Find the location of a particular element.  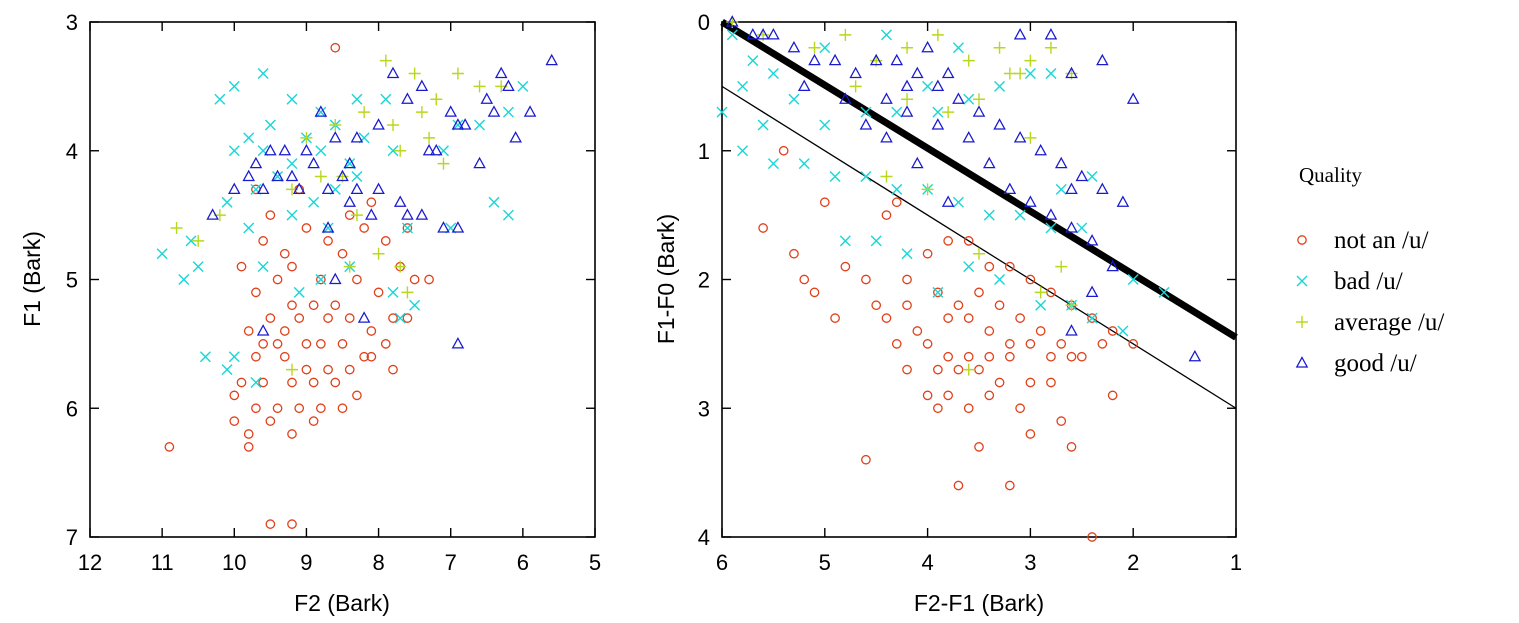

right-y-tick-label: 1 is located at coordinates (704, 151).